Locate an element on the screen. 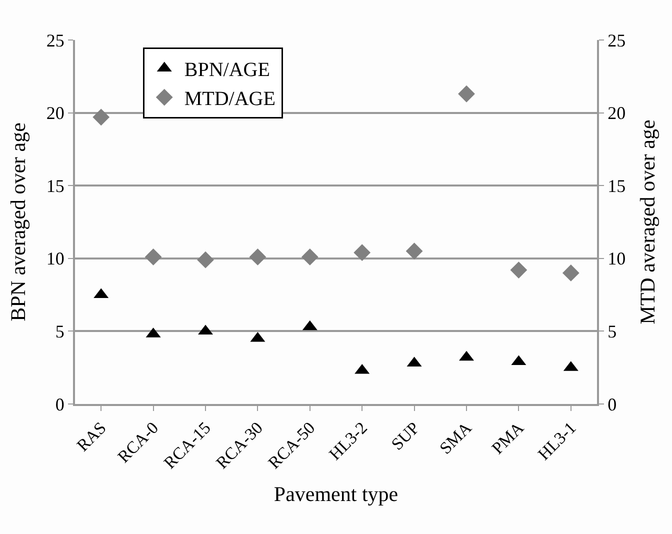 The width and height of the screenshot is (672, 534). y-tick-label: 10 is located at coordinates (55, 258).